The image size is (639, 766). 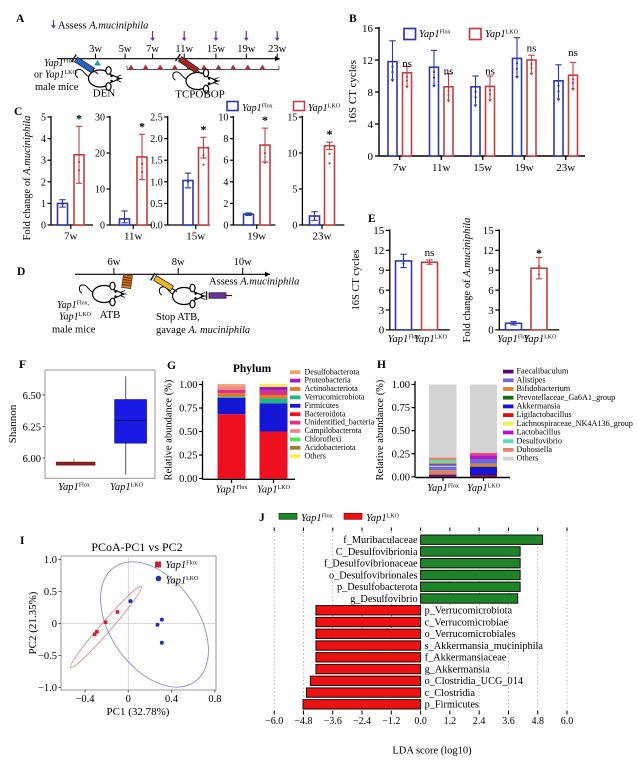 What do you see at coordinates (292, 118) in the screenshot?
I see `svg-text: 15` at bounding box center [292, 118].